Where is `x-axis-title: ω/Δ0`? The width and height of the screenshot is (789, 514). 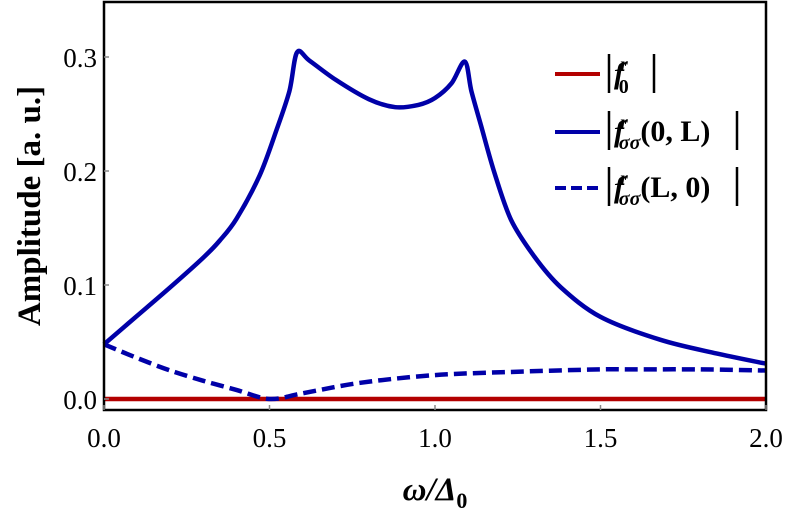 x-axis-title: ω/Δ0 is located at coordinates (435, 492).